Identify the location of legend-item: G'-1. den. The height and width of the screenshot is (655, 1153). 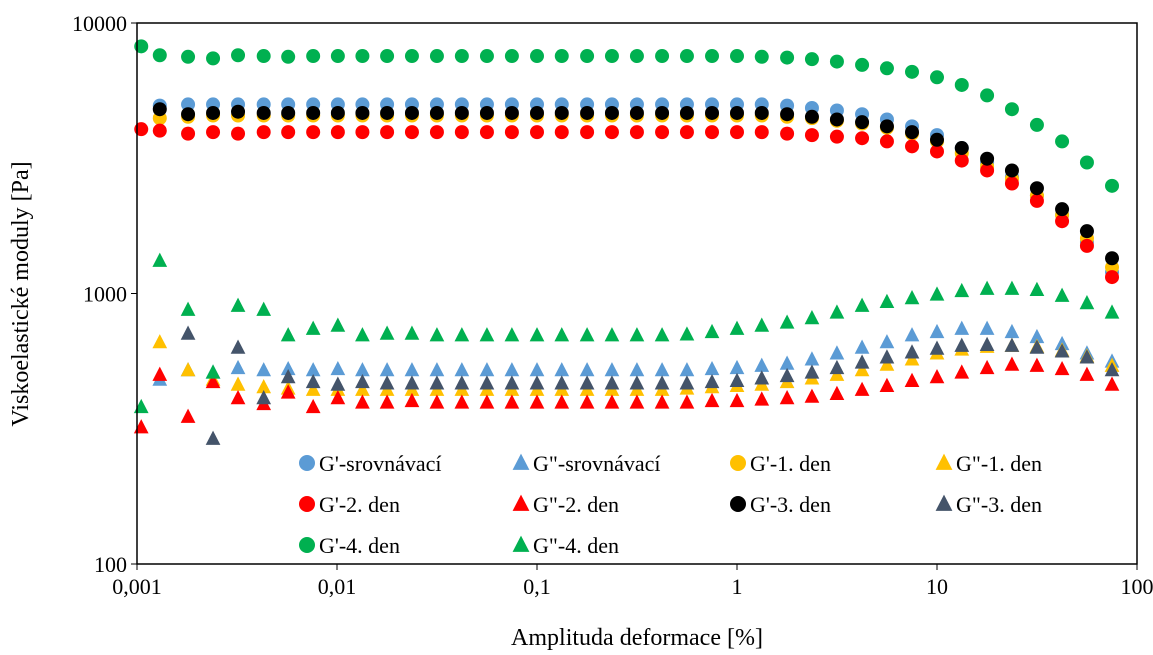
(780, 463).